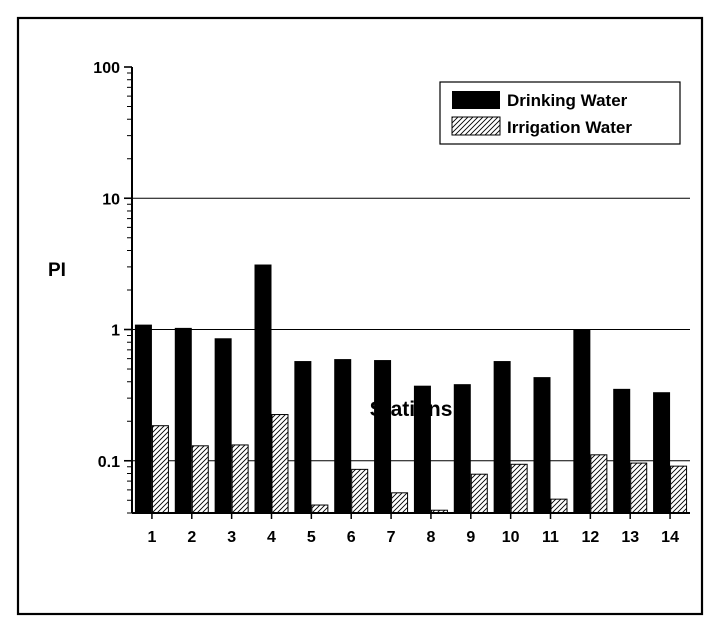  Describe the element at coordinates (430, 537) in the screenshot. I see `x-tick-label: 8` at that location.